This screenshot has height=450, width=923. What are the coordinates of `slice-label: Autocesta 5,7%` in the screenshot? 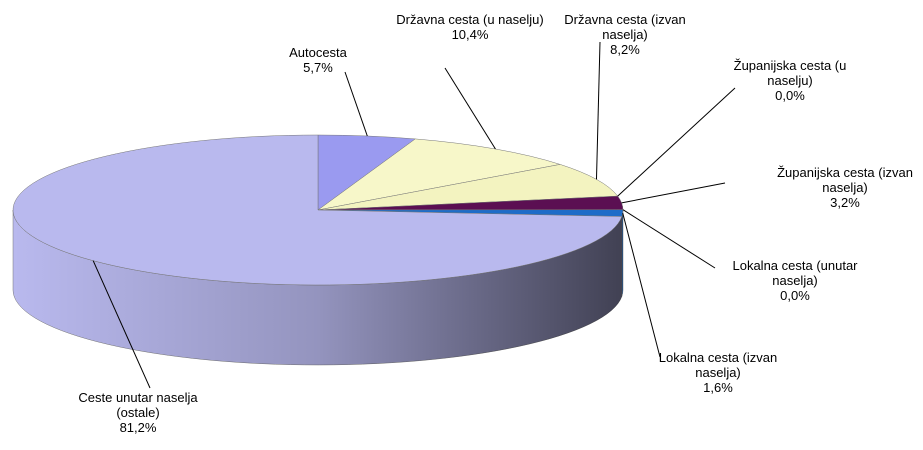 It's located at (318, 60).